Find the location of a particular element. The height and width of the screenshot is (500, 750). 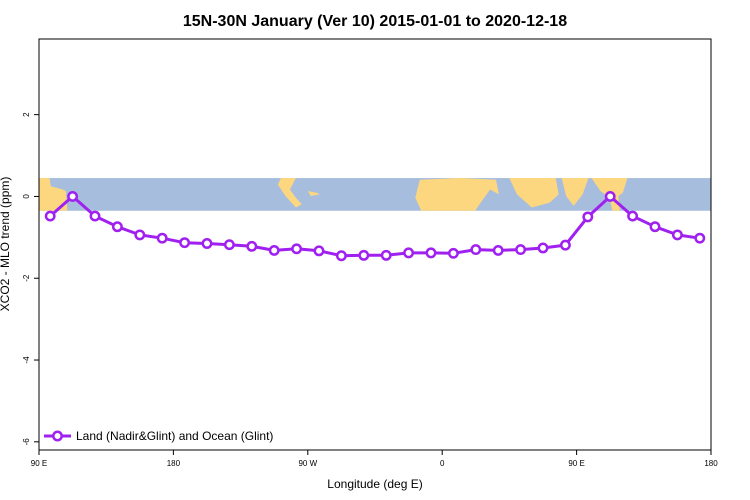

y-tick-label: 0 is located at coordinates (26, 196).